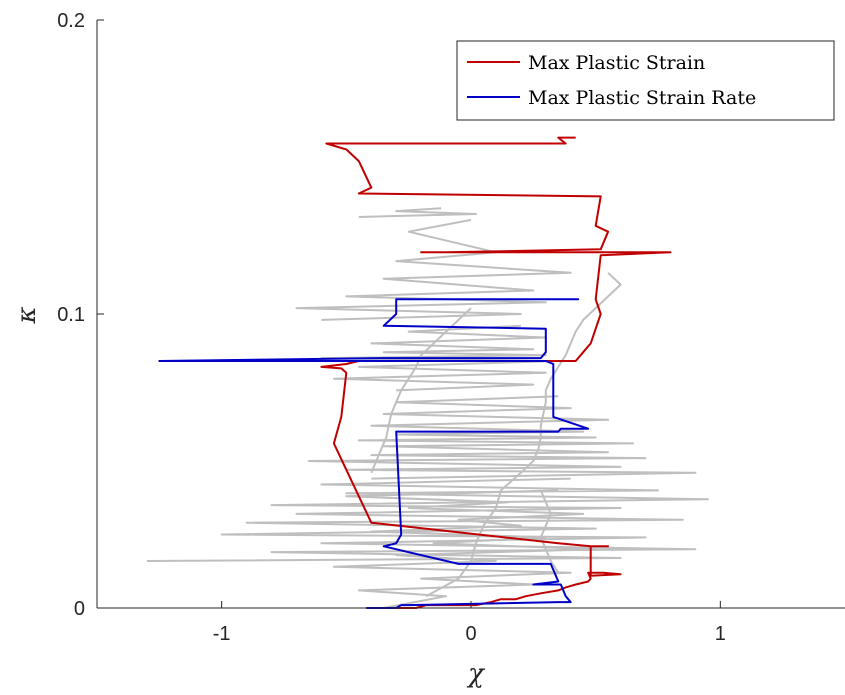 The image size is (845, 695). I want to click on y-tick-label: 0.1, so click(71, 315).